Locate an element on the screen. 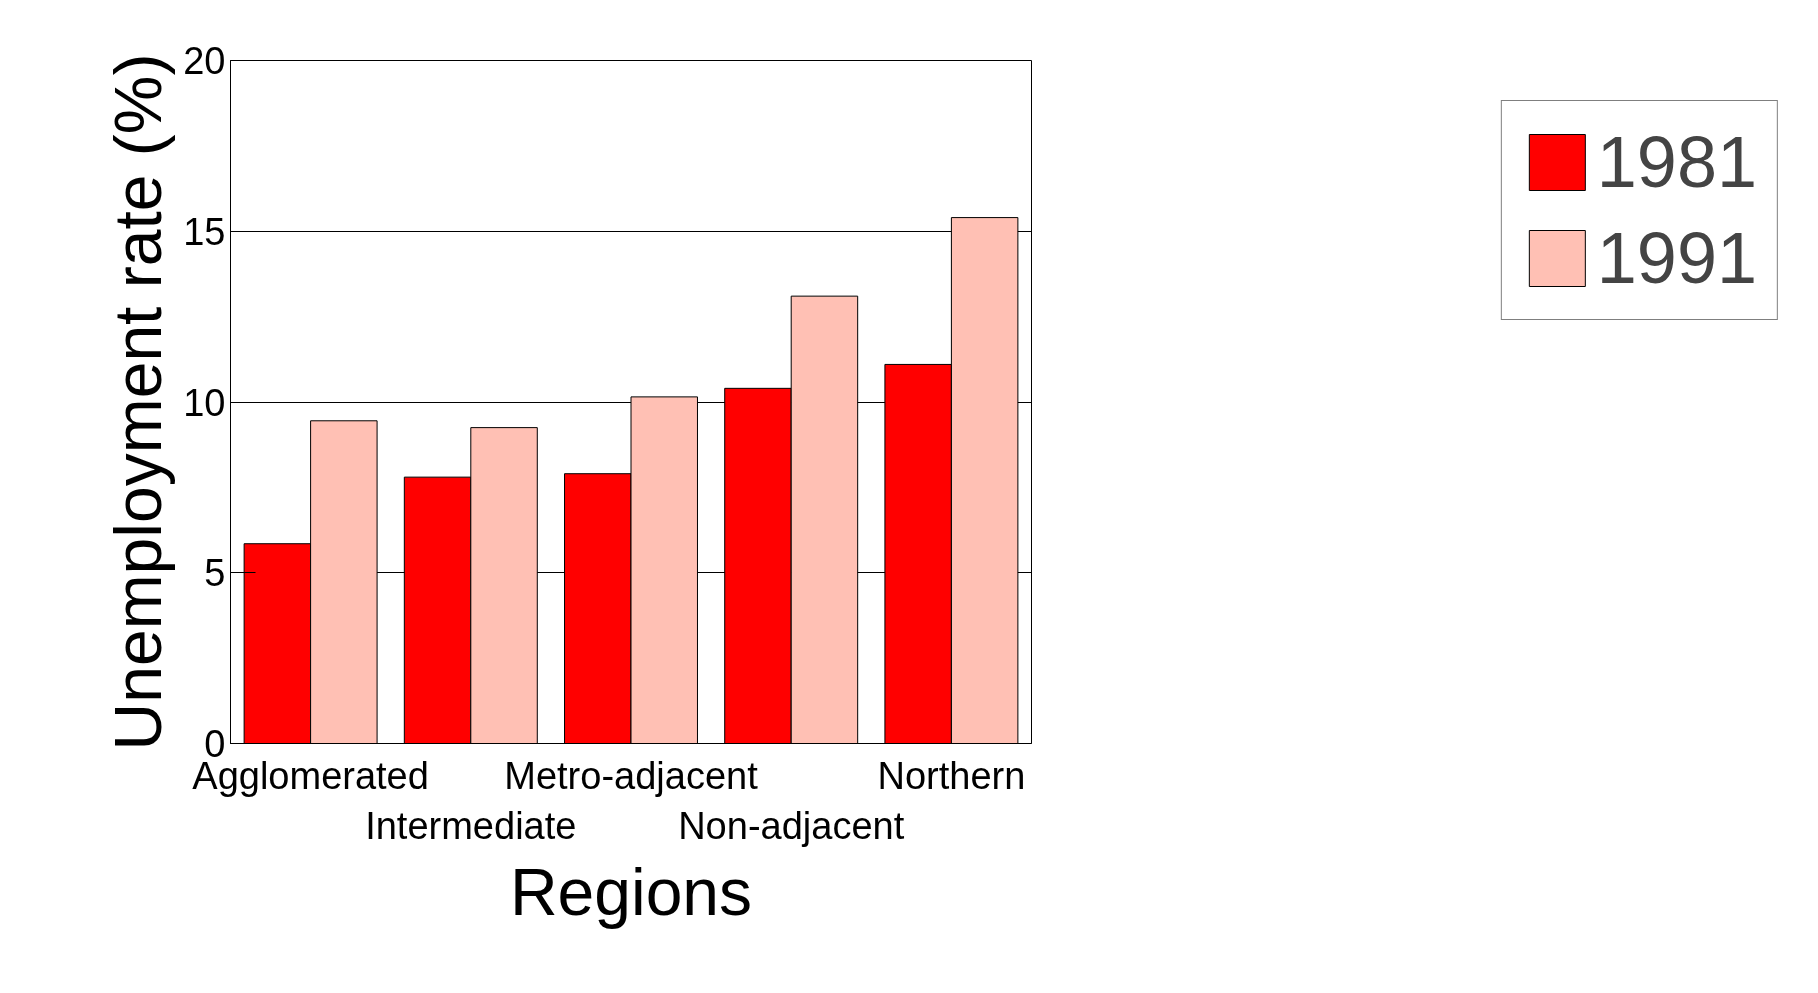 This screenshot has height=993, width=1818. y-tick-label: 15 is located at coordinates (204, 231).